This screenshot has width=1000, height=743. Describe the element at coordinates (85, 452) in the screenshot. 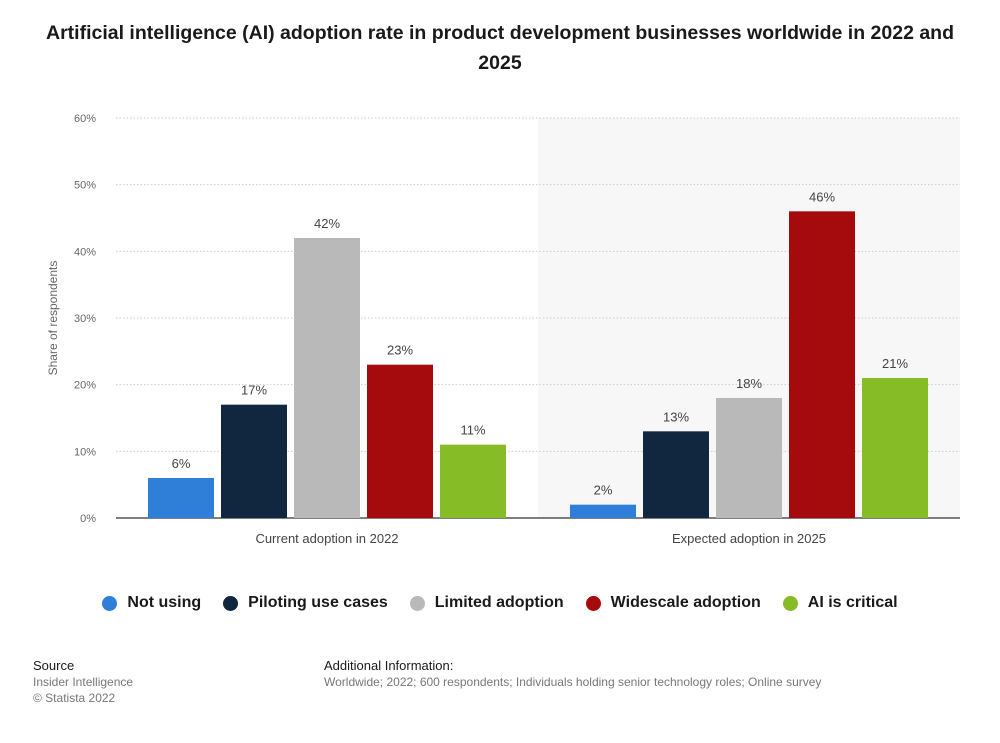

I see `y-tick-label: 10%` at that location.